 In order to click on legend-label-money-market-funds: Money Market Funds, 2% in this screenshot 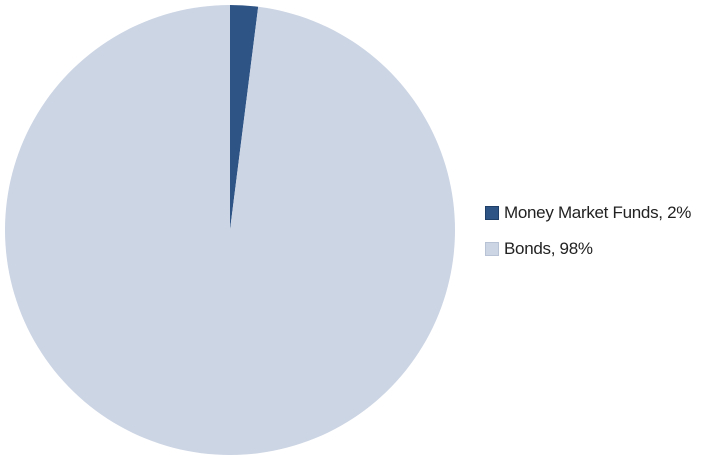, I will do `click(598, 212)`.